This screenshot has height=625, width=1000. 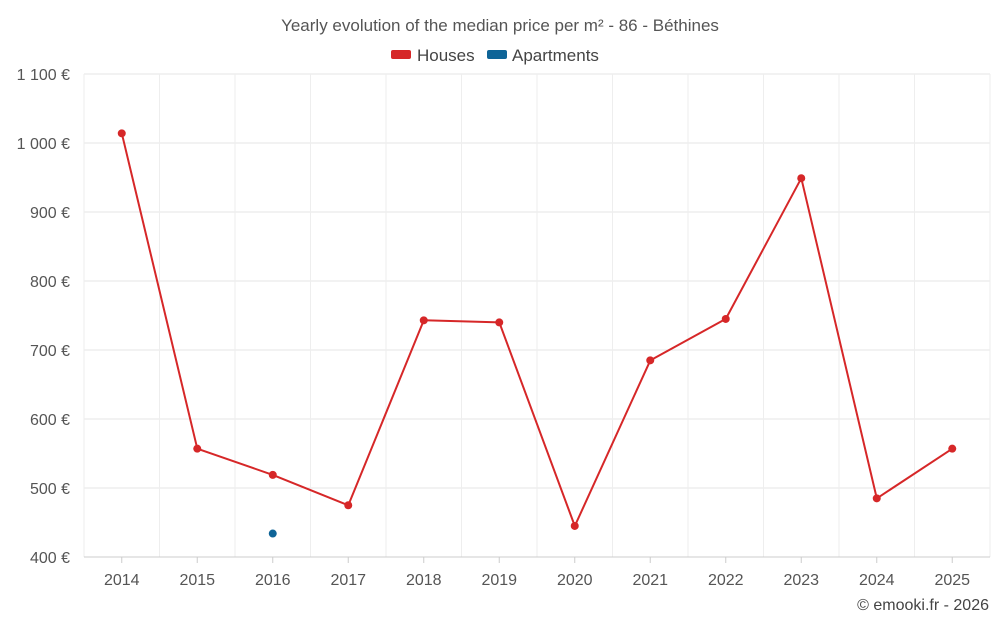 What do you see at coordinates (401, 54) in the screenshot?
I see `legend-swatch-houses` at bounding box center [401, 54].